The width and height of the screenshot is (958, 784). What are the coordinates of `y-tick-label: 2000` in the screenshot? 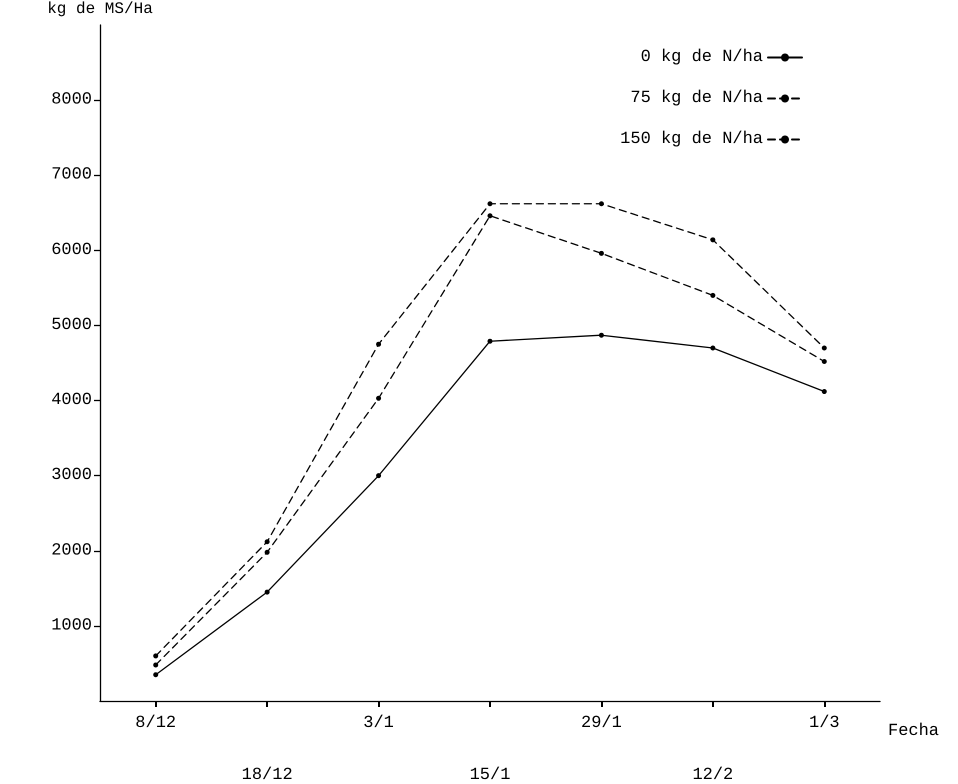 It's located at (71, 550).